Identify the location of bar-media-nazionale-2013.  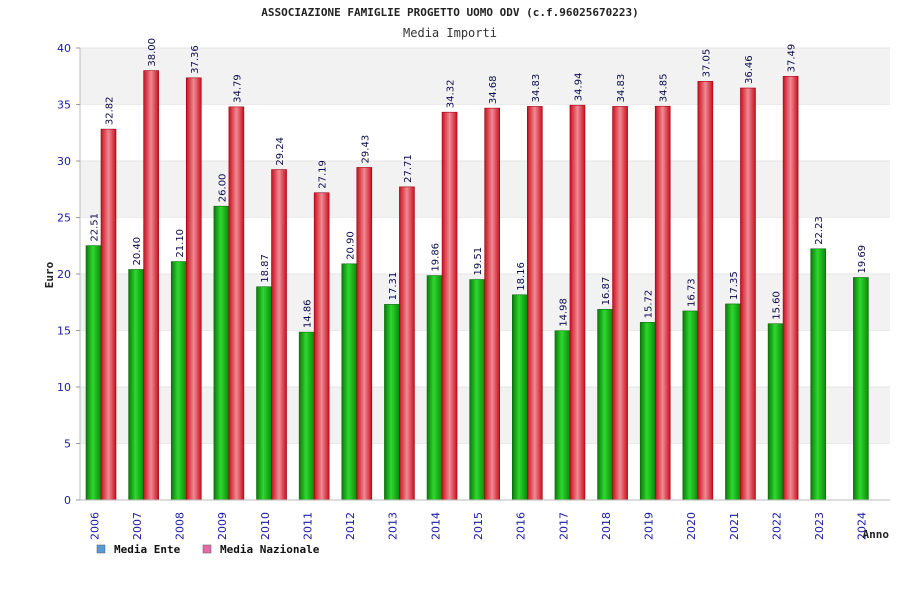
(407, 343).